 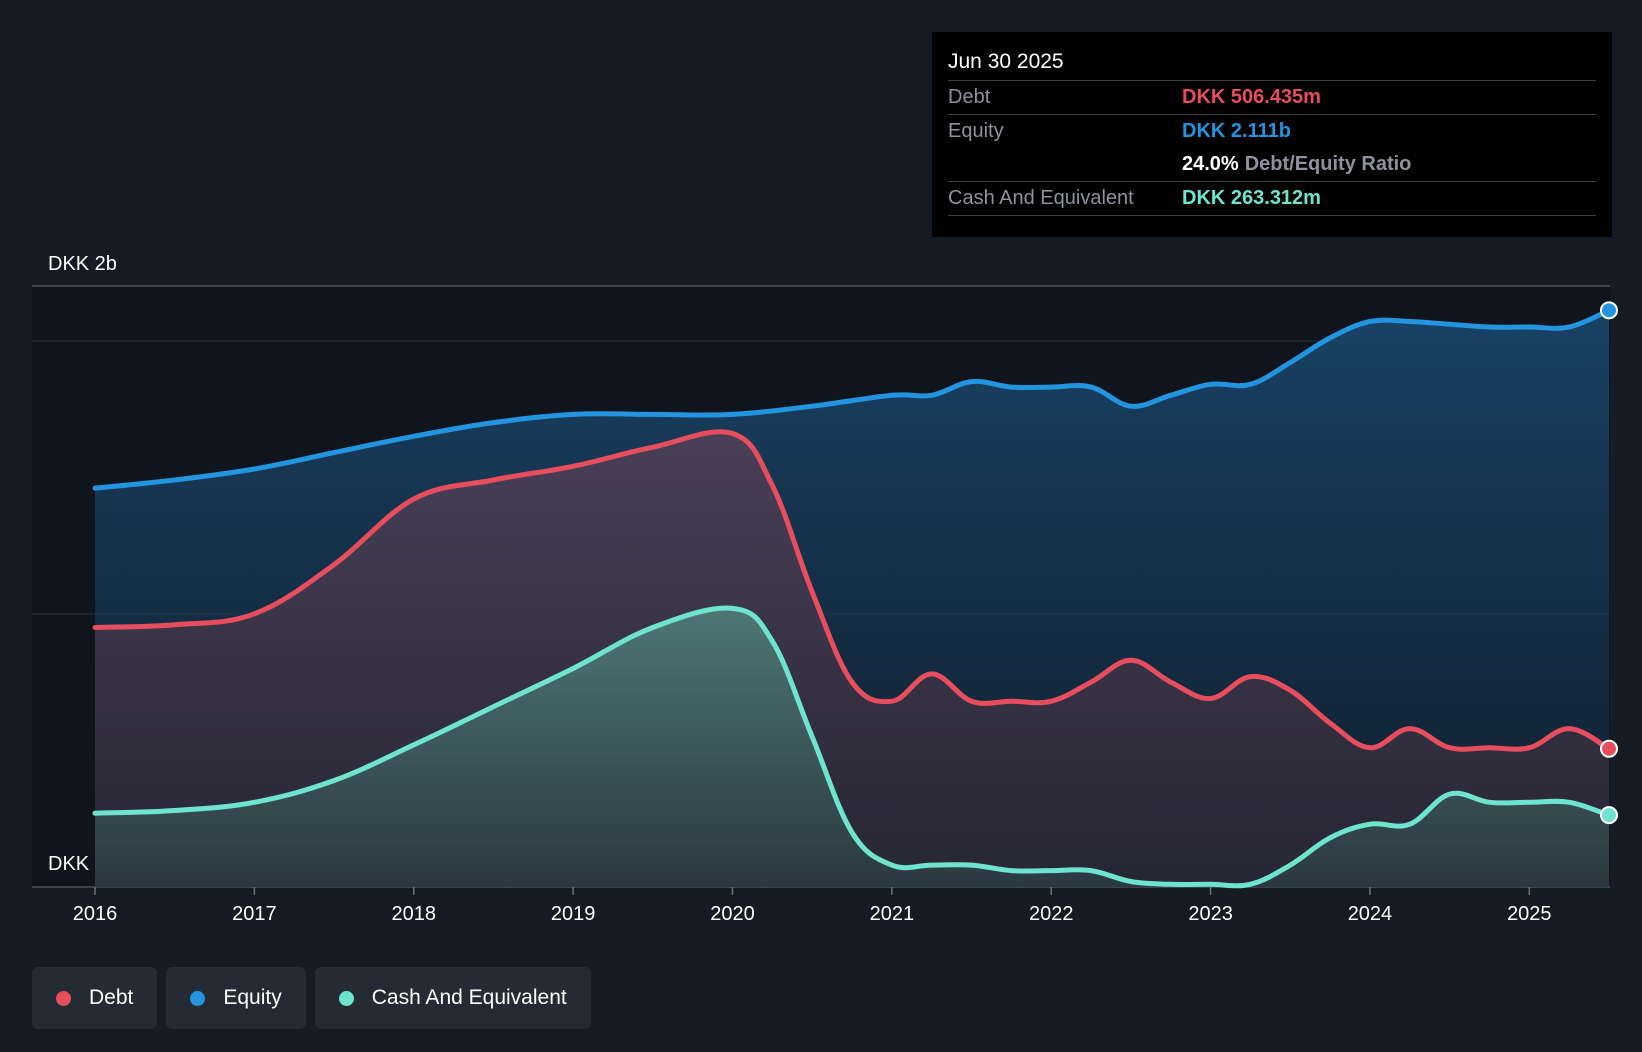 What do you see at coordinates (77, 864) in the screenshot?
I see `y-axis-bottom-label: DKK 0` at bounding box center [77, 864].